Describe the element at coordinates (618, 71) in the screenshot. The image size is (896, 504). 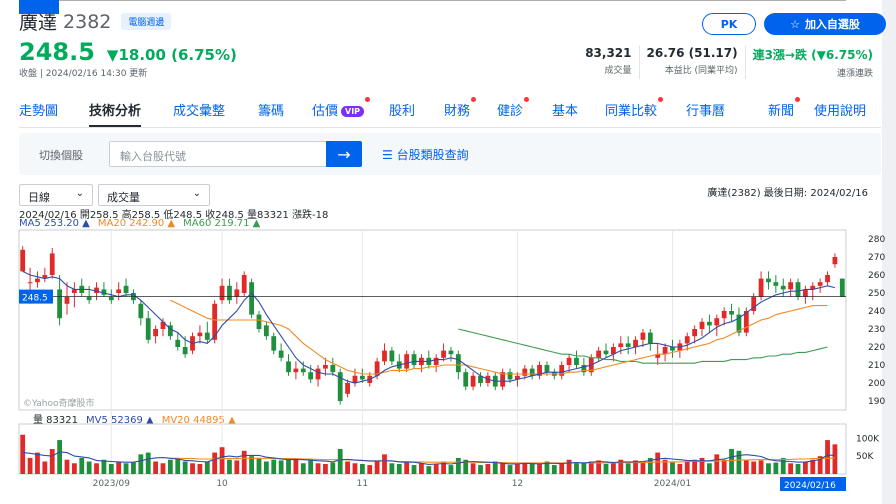
I see `stat-label: 成交量` at that location.